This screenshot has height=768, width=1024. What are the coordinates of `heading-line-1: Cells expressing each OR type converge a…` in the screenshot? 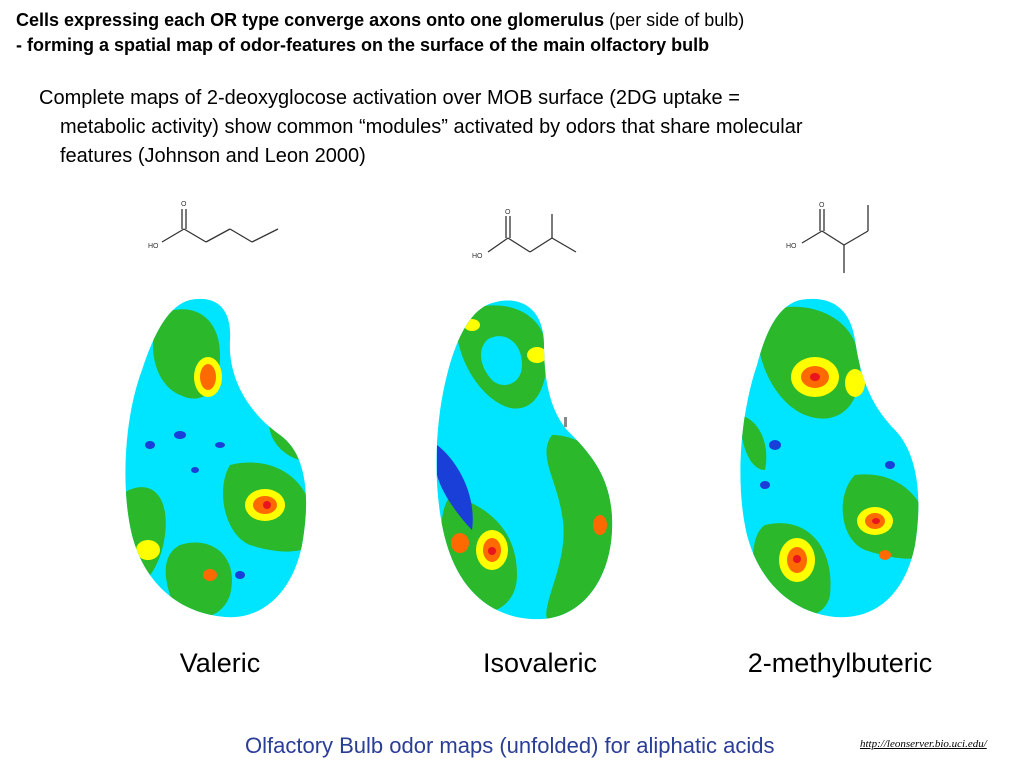 It's located at (511, 20).